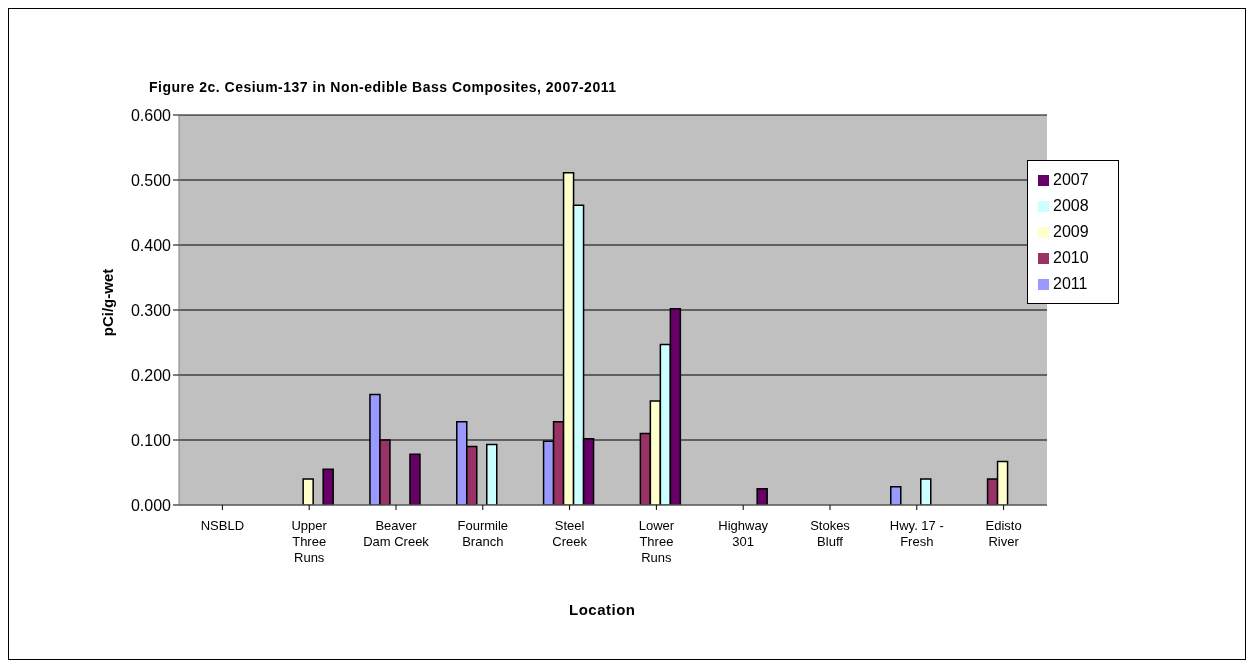 This screenshot has width=1254, height=668. Describe the element at coordinates (1003, 533) in the screenshot. I see `x-tick-label: Edisto River` at that location.